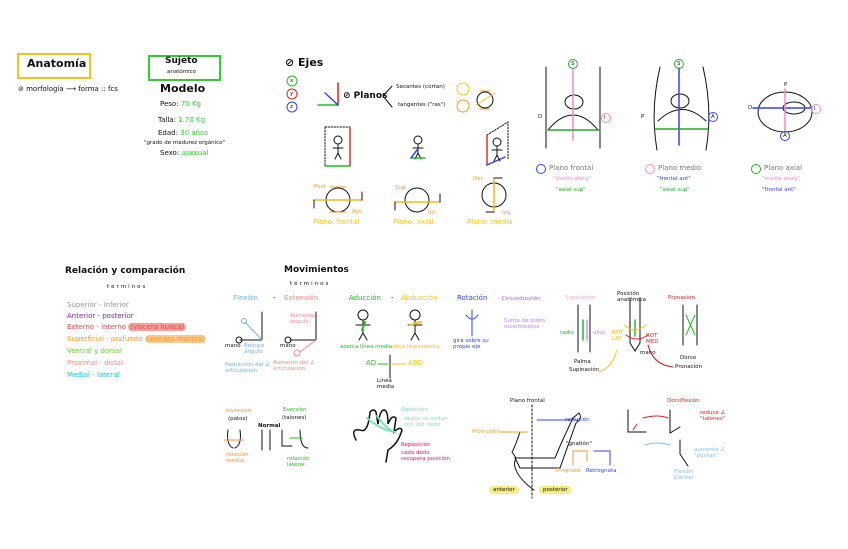 The image size is (848, 549). Describe the element at coordinates (567, 333) in the screenshot. I see `radius-label: radio` at that location.